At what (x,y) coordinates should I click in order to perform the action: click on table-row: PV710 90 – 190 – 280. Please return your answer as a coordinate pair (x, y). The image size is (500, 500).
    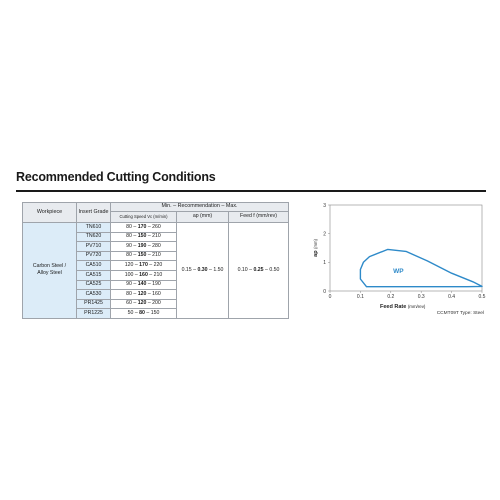
    Looking at the image, I should click on (156, 246).